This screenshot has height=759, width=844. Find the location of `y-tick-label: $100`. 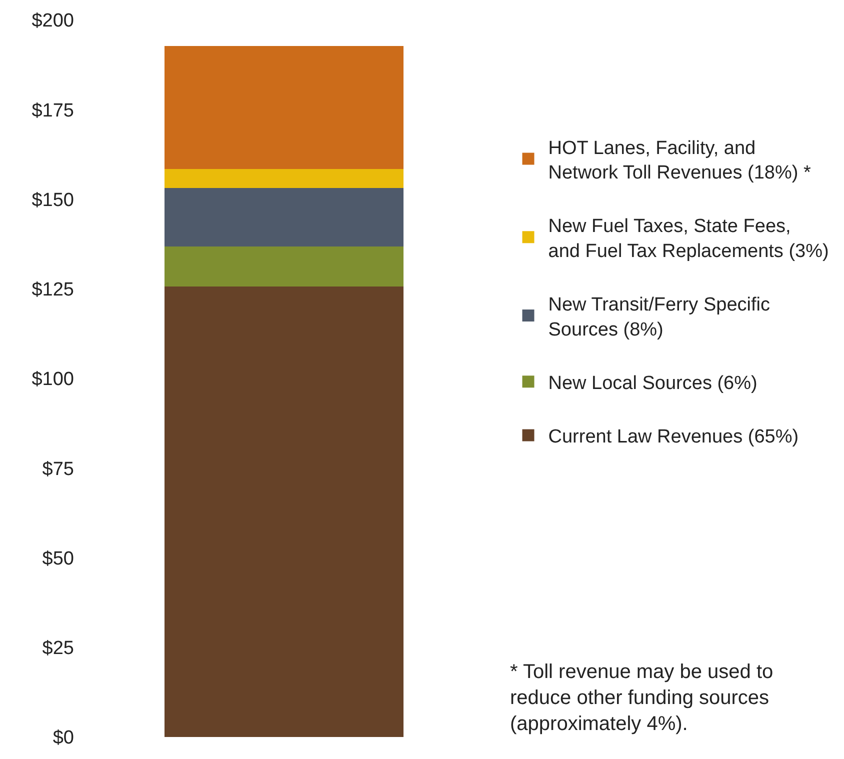

y-tick-label: $100 is located at coordinates (53, 379).